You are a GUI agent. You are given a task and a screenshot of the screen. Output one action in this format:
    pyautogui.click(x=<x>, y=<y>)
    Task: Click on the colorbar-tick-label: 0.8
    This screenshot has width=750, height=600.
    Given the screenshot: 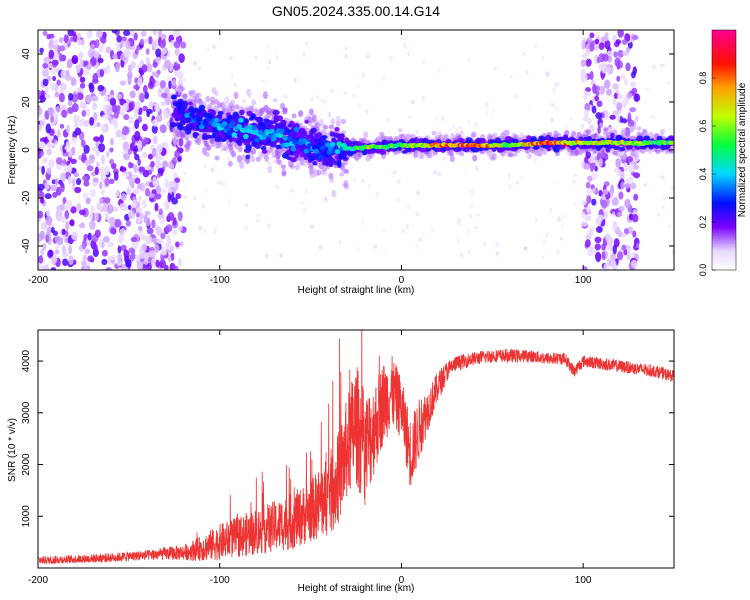 What is the action you would take?
    pyautogui.click(x=703, y=78)
    